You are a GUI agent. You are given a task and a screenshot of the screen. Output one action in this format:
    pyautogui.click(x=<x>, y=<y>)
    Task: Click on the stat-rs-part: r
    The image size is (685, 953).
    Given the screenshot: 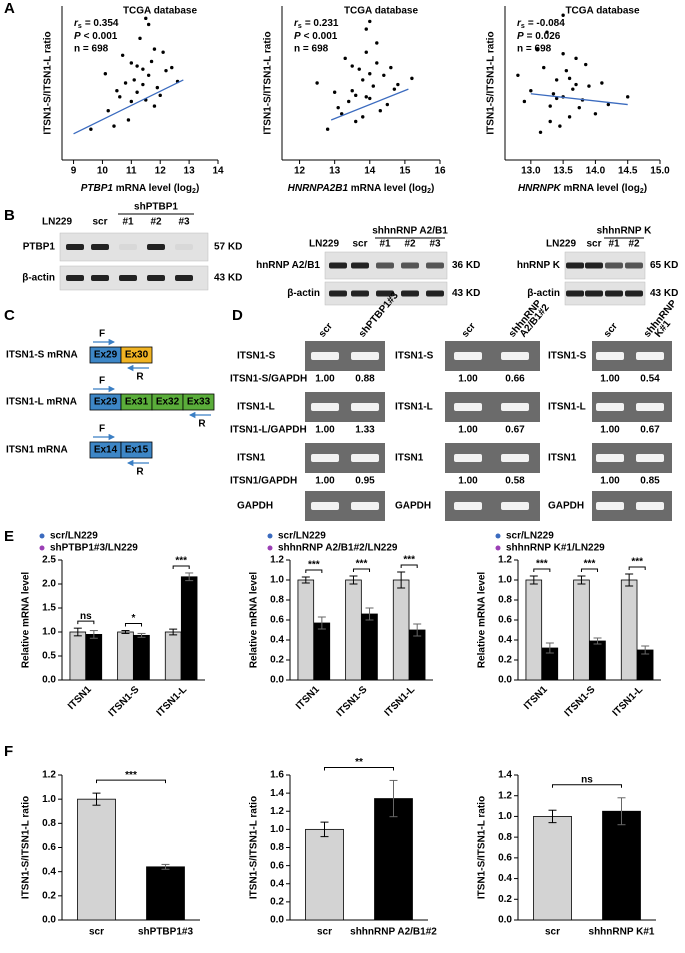 What is the action you would take?
    pyautogui.click(x=76, y=23)
    